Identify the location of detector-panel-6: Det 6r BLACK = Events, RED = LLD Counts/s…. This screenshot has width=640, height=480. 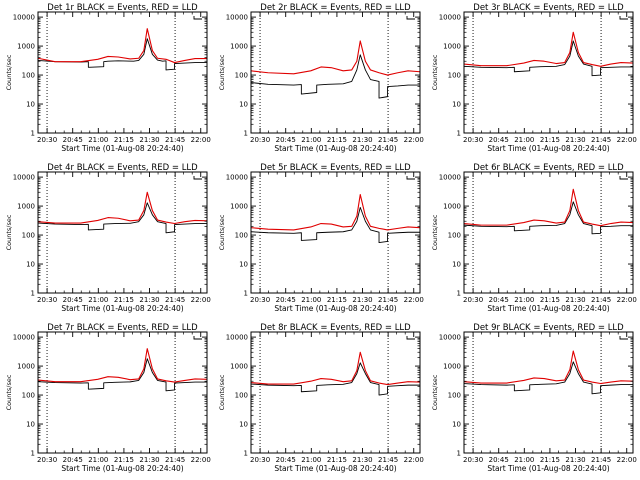
(534, 238).